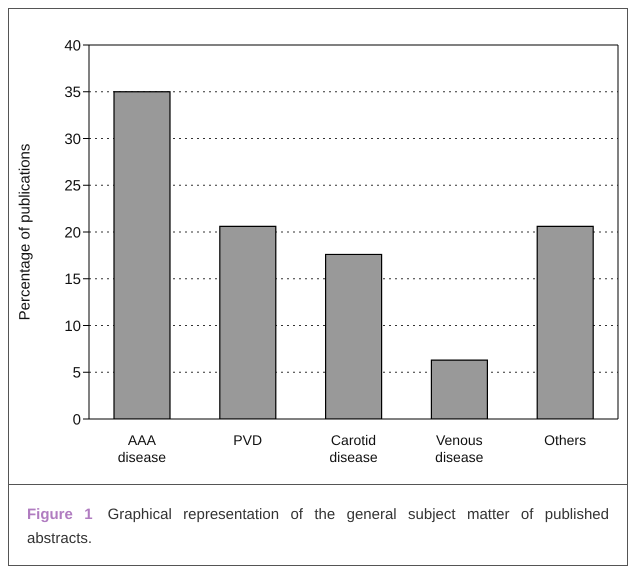  Describe the element at coordinates (353, 448) in the screenshot. I see `x-tick-label: Carotid disease` at that location.